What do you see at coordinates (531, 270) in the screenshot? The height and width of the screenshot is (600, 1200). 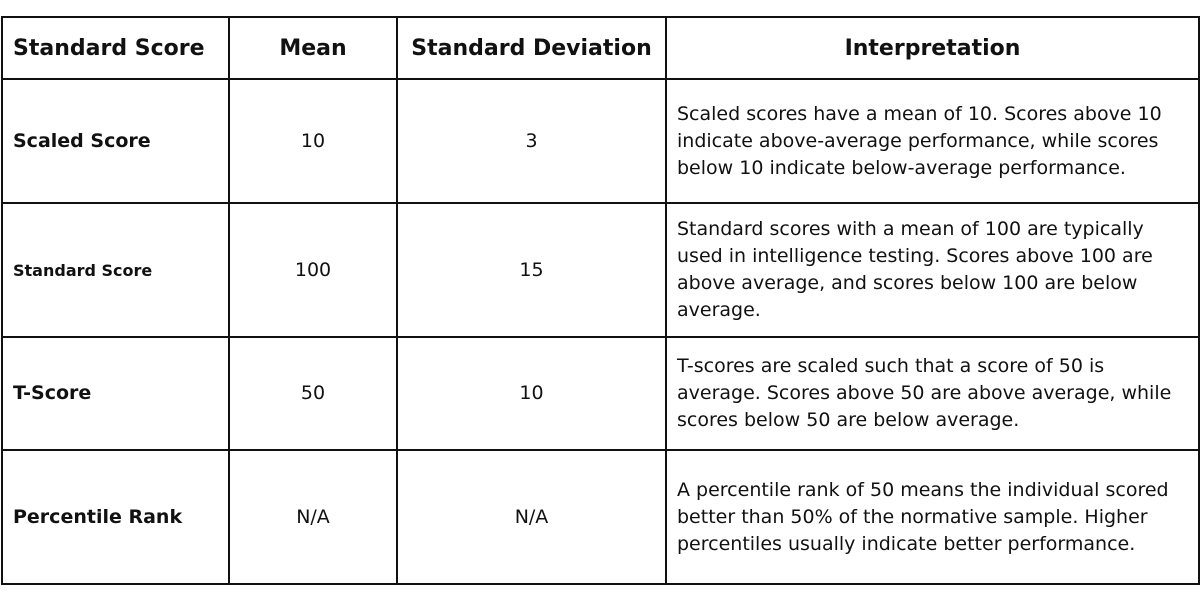 I see `sd-value: 15` at bounding box center [531, 270].